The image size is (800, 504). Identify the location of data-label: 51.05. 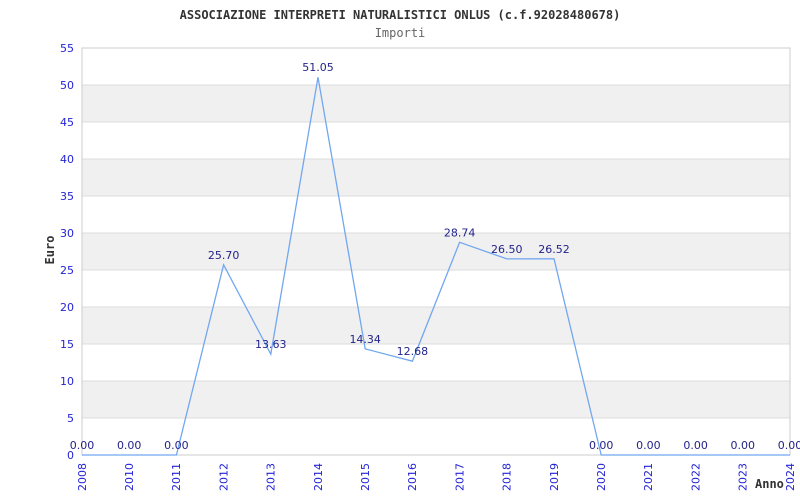
(318, 67).